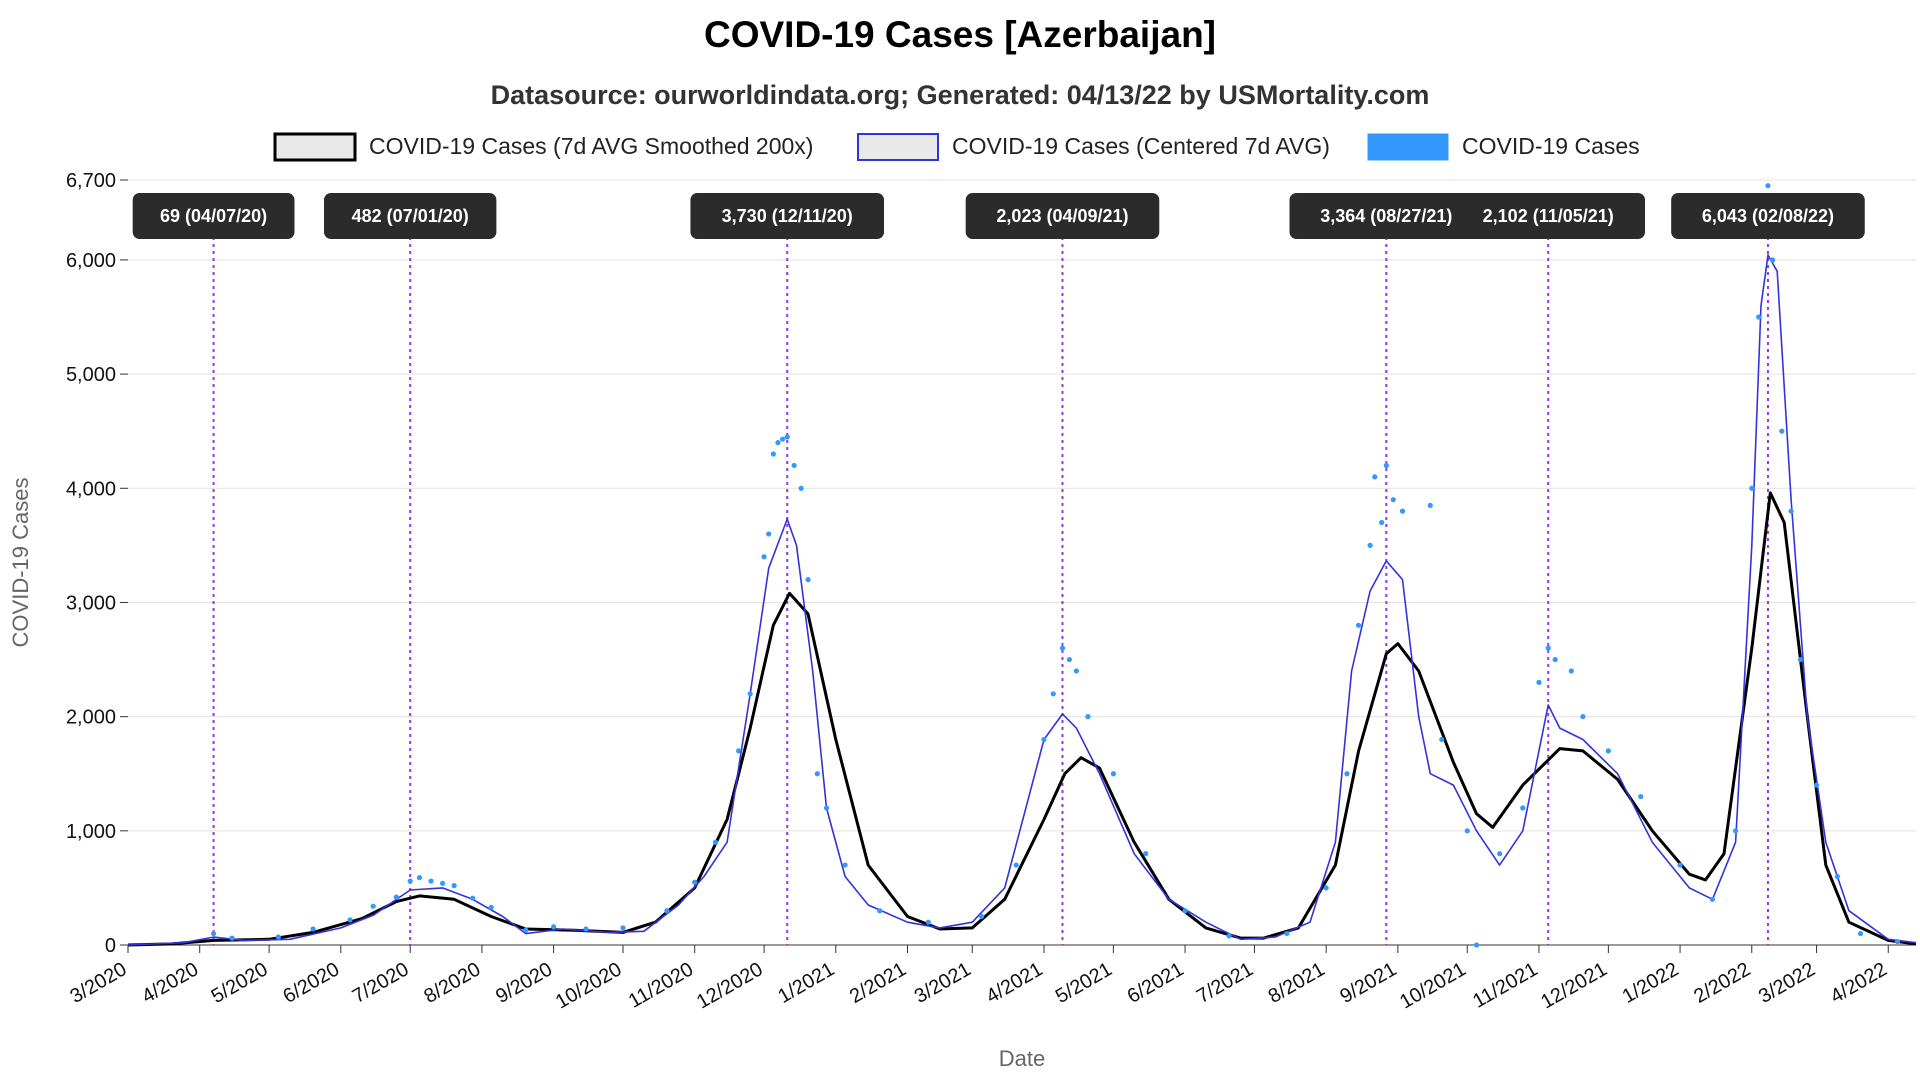 Image resolution: width=1920 pixels, height=1080 pixels. What do you see at coordinates (99, 983) in the screenshot?
I see `x-tick-label: 3/2020` at bounding box center [99, 983].